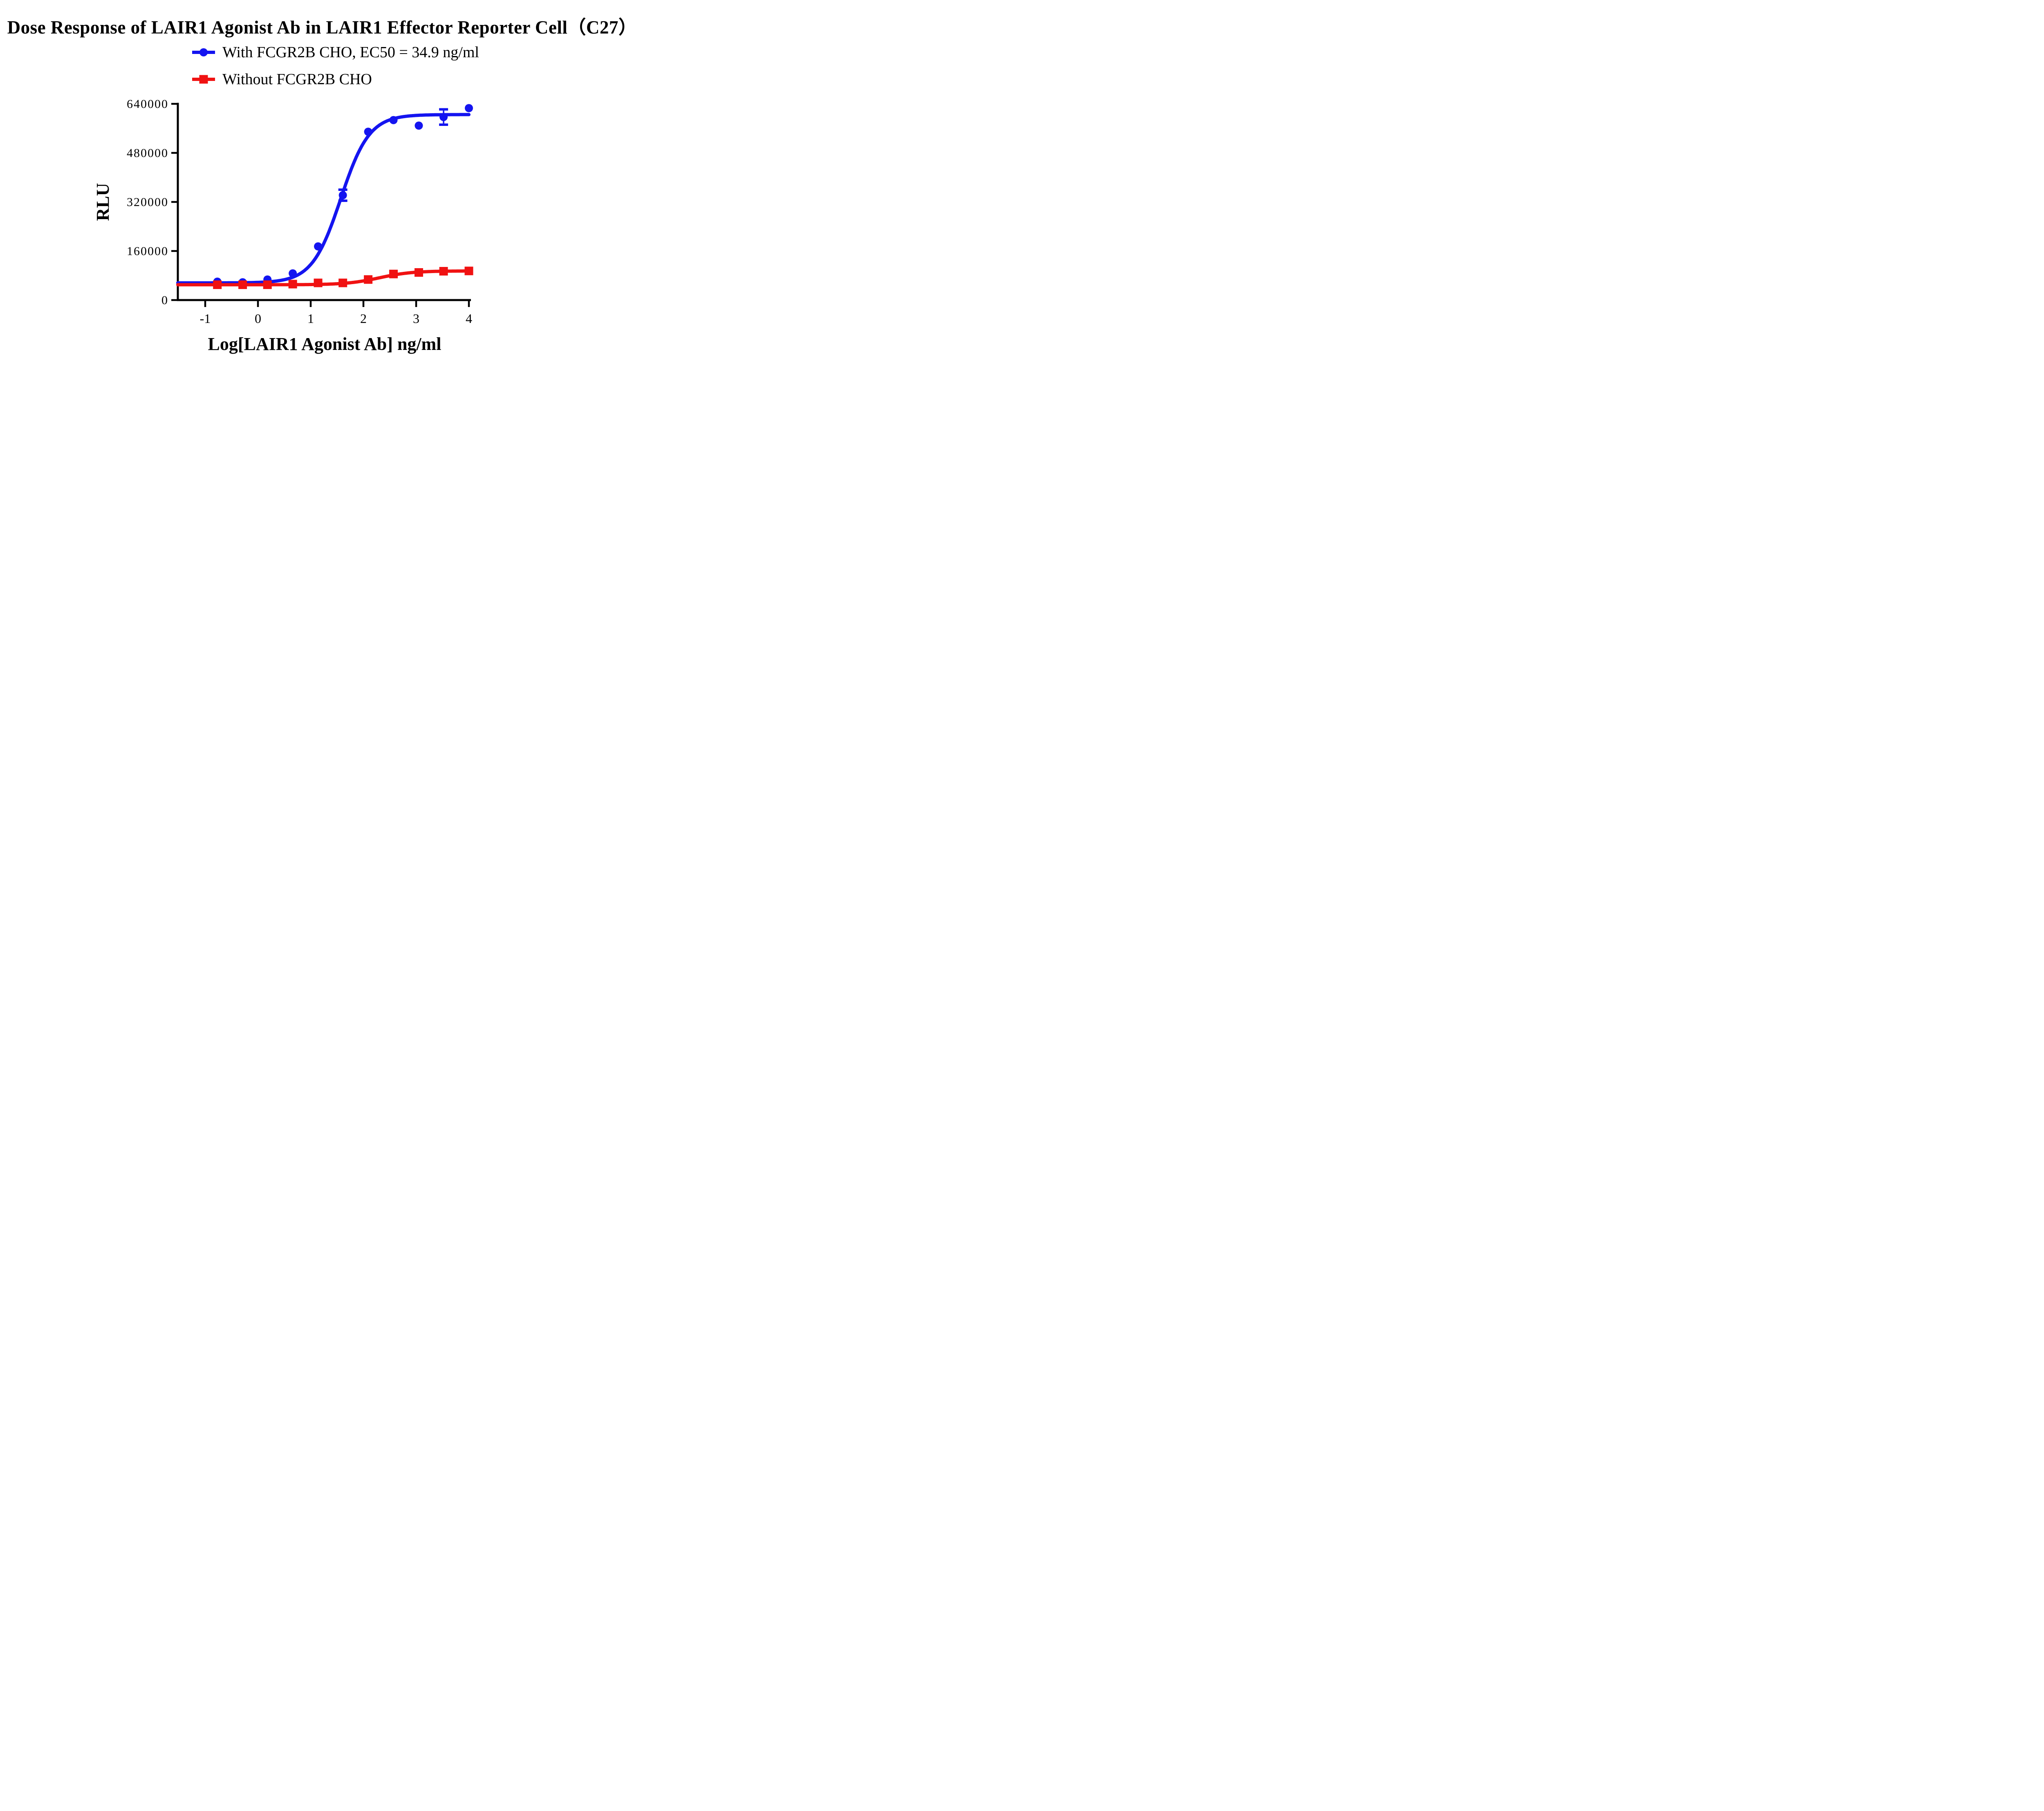  I want to click on legend-marker-square-icon, so click(203, 79).